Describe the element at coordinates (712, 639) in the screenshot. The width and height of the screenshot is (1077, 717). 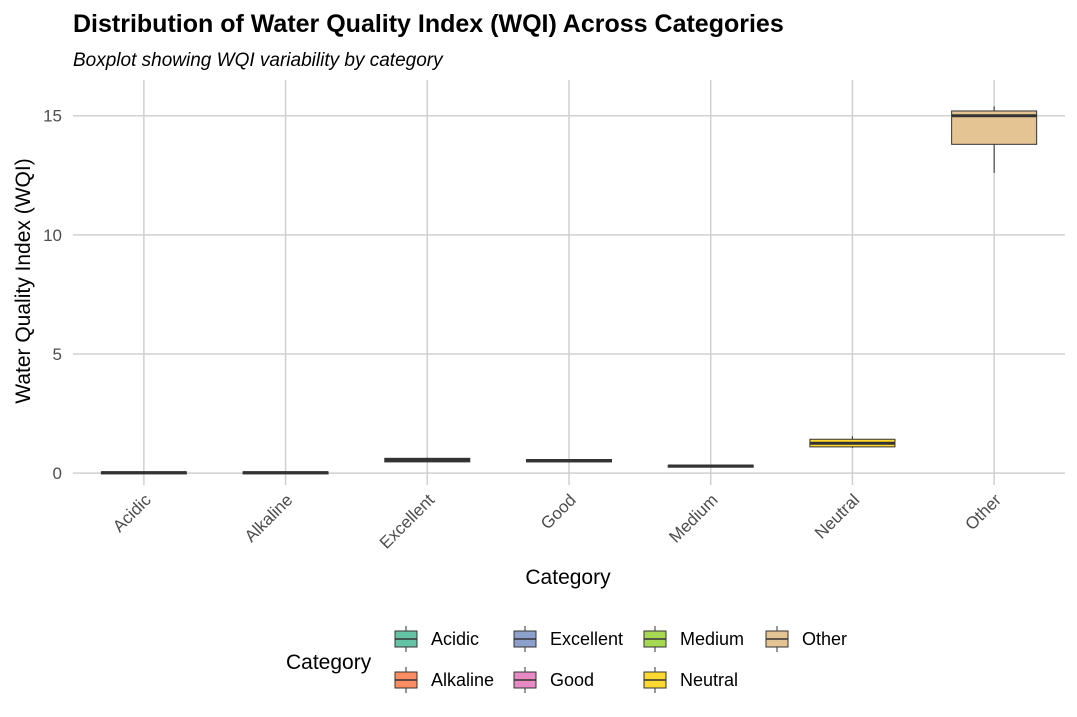
I see `legend-label: Medium` at that location.